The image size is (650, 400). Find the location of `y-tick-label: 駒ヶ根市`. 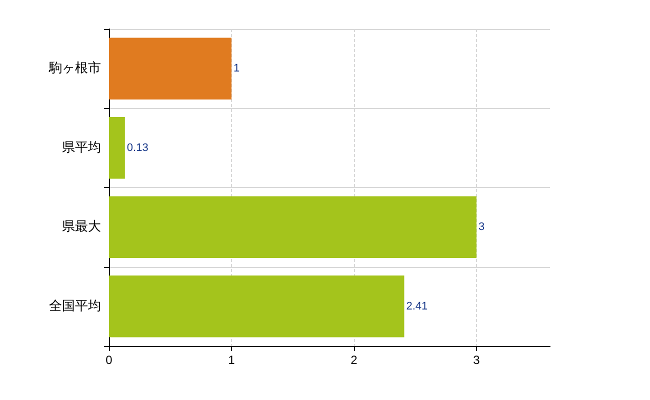

y-tick-label: 駒ヶ根市 is located at coordinates (74, 68).